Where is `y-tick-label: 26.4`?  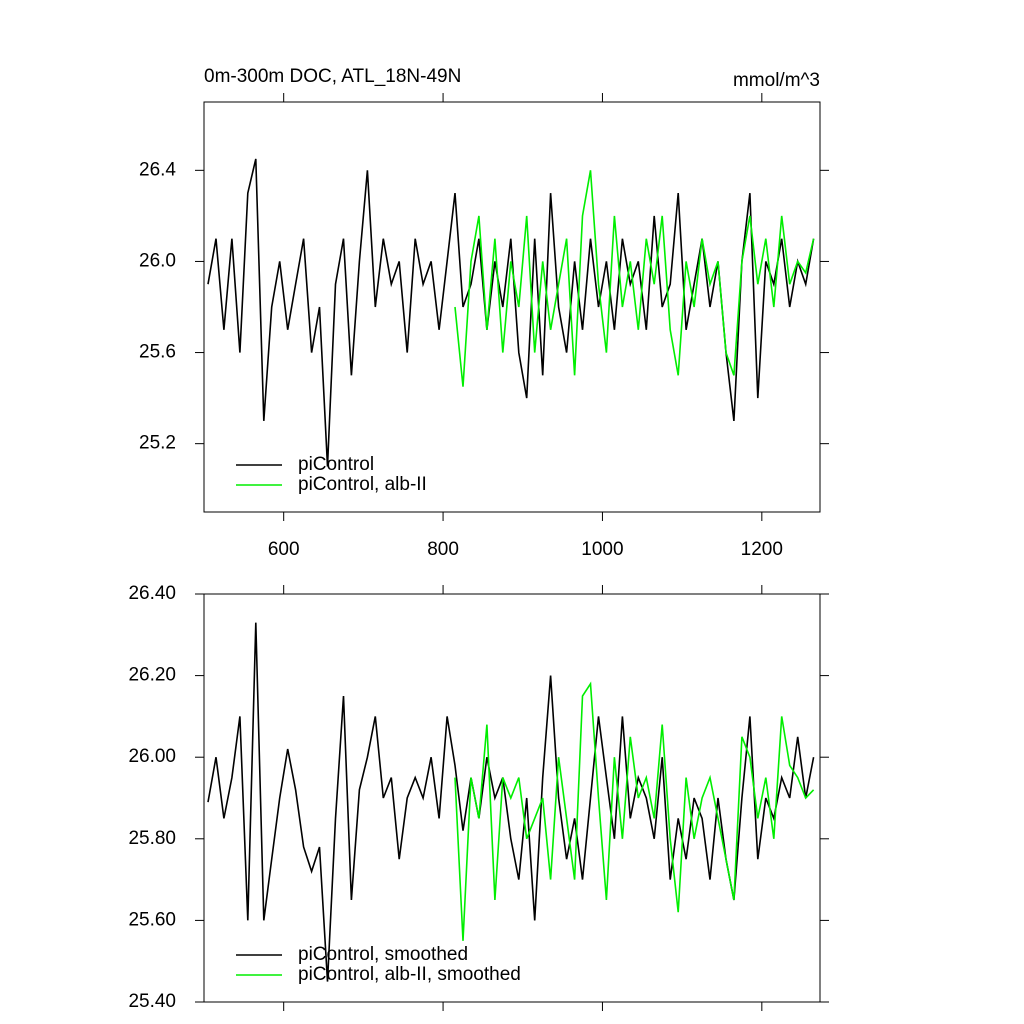 y-tick-label: 26.4 is located at coordinates (157, 169).